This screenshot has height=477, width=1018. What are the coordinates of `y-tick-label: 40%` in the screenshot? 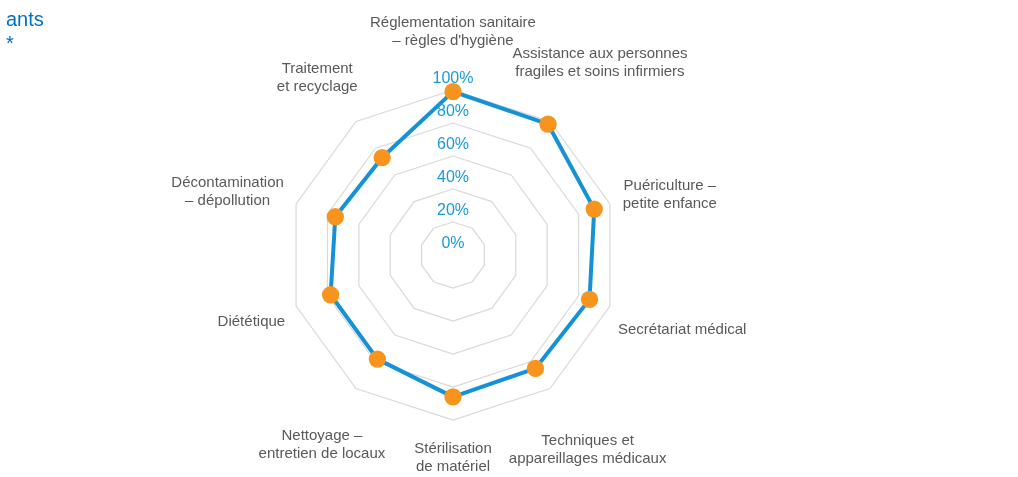 It's located at (453, 176).